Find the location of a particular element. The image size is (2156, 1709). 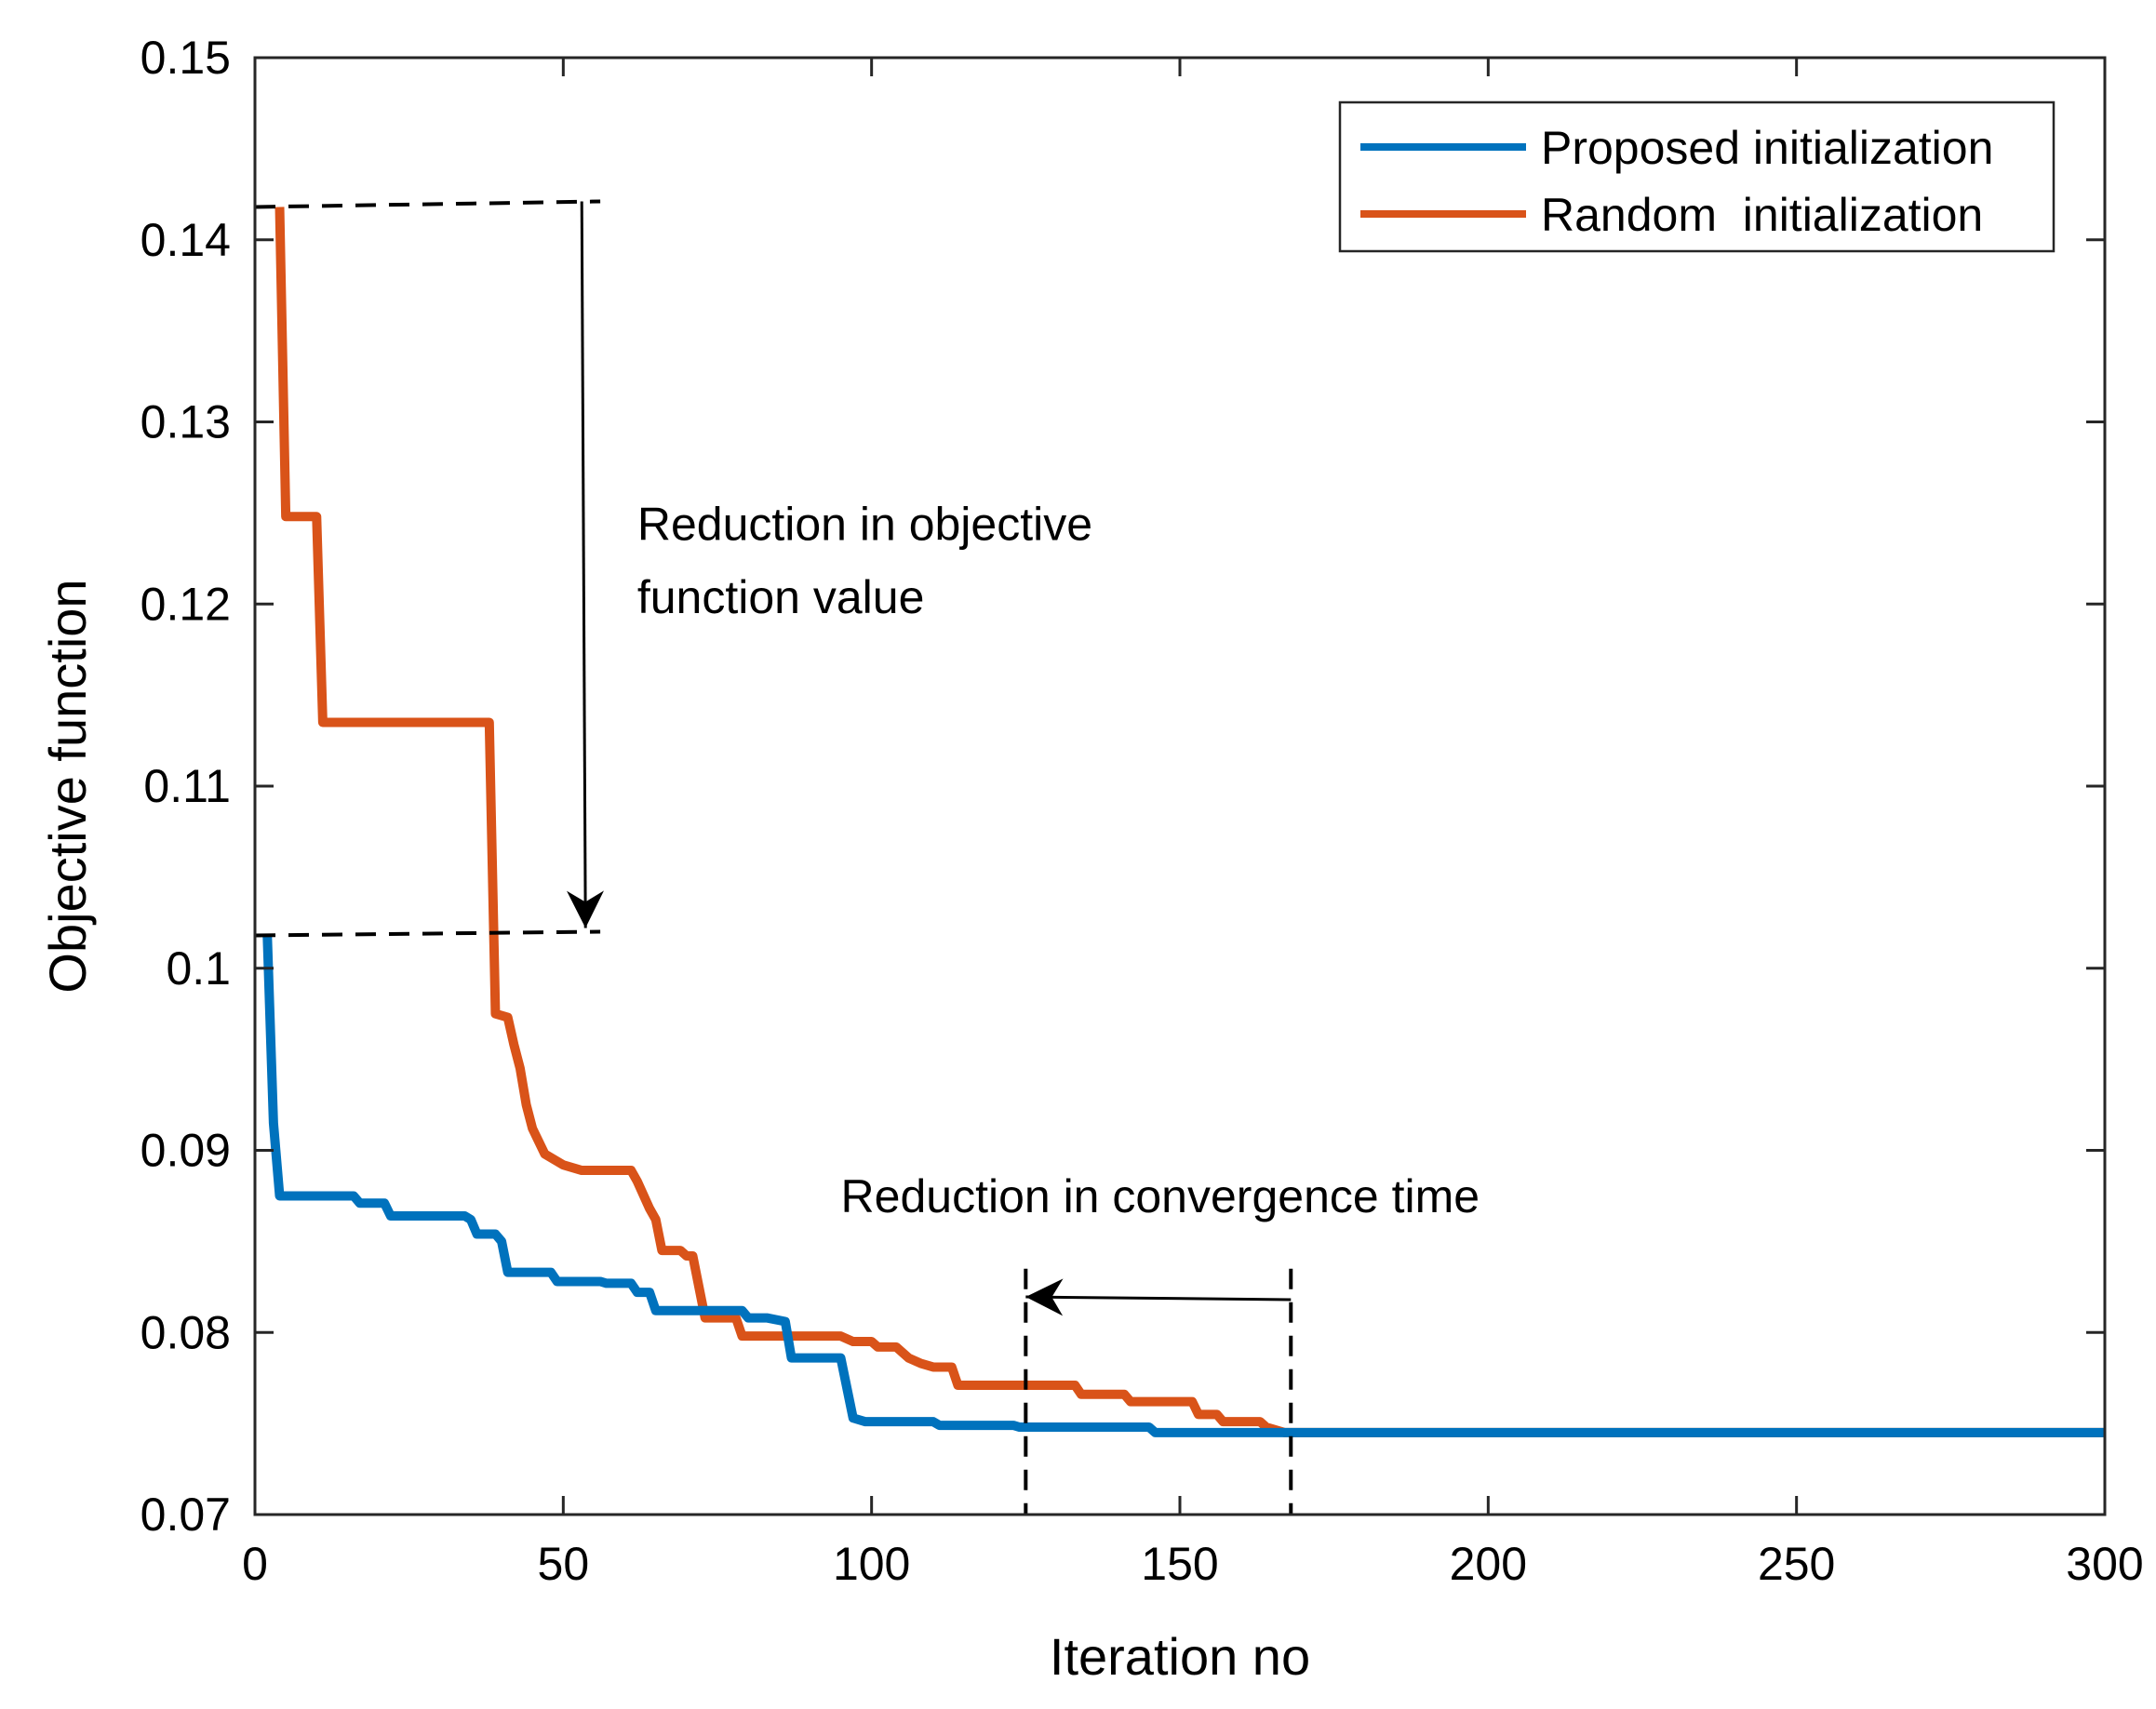

x-axis-label: Iteration no is located at coordinates (1180, 1657).